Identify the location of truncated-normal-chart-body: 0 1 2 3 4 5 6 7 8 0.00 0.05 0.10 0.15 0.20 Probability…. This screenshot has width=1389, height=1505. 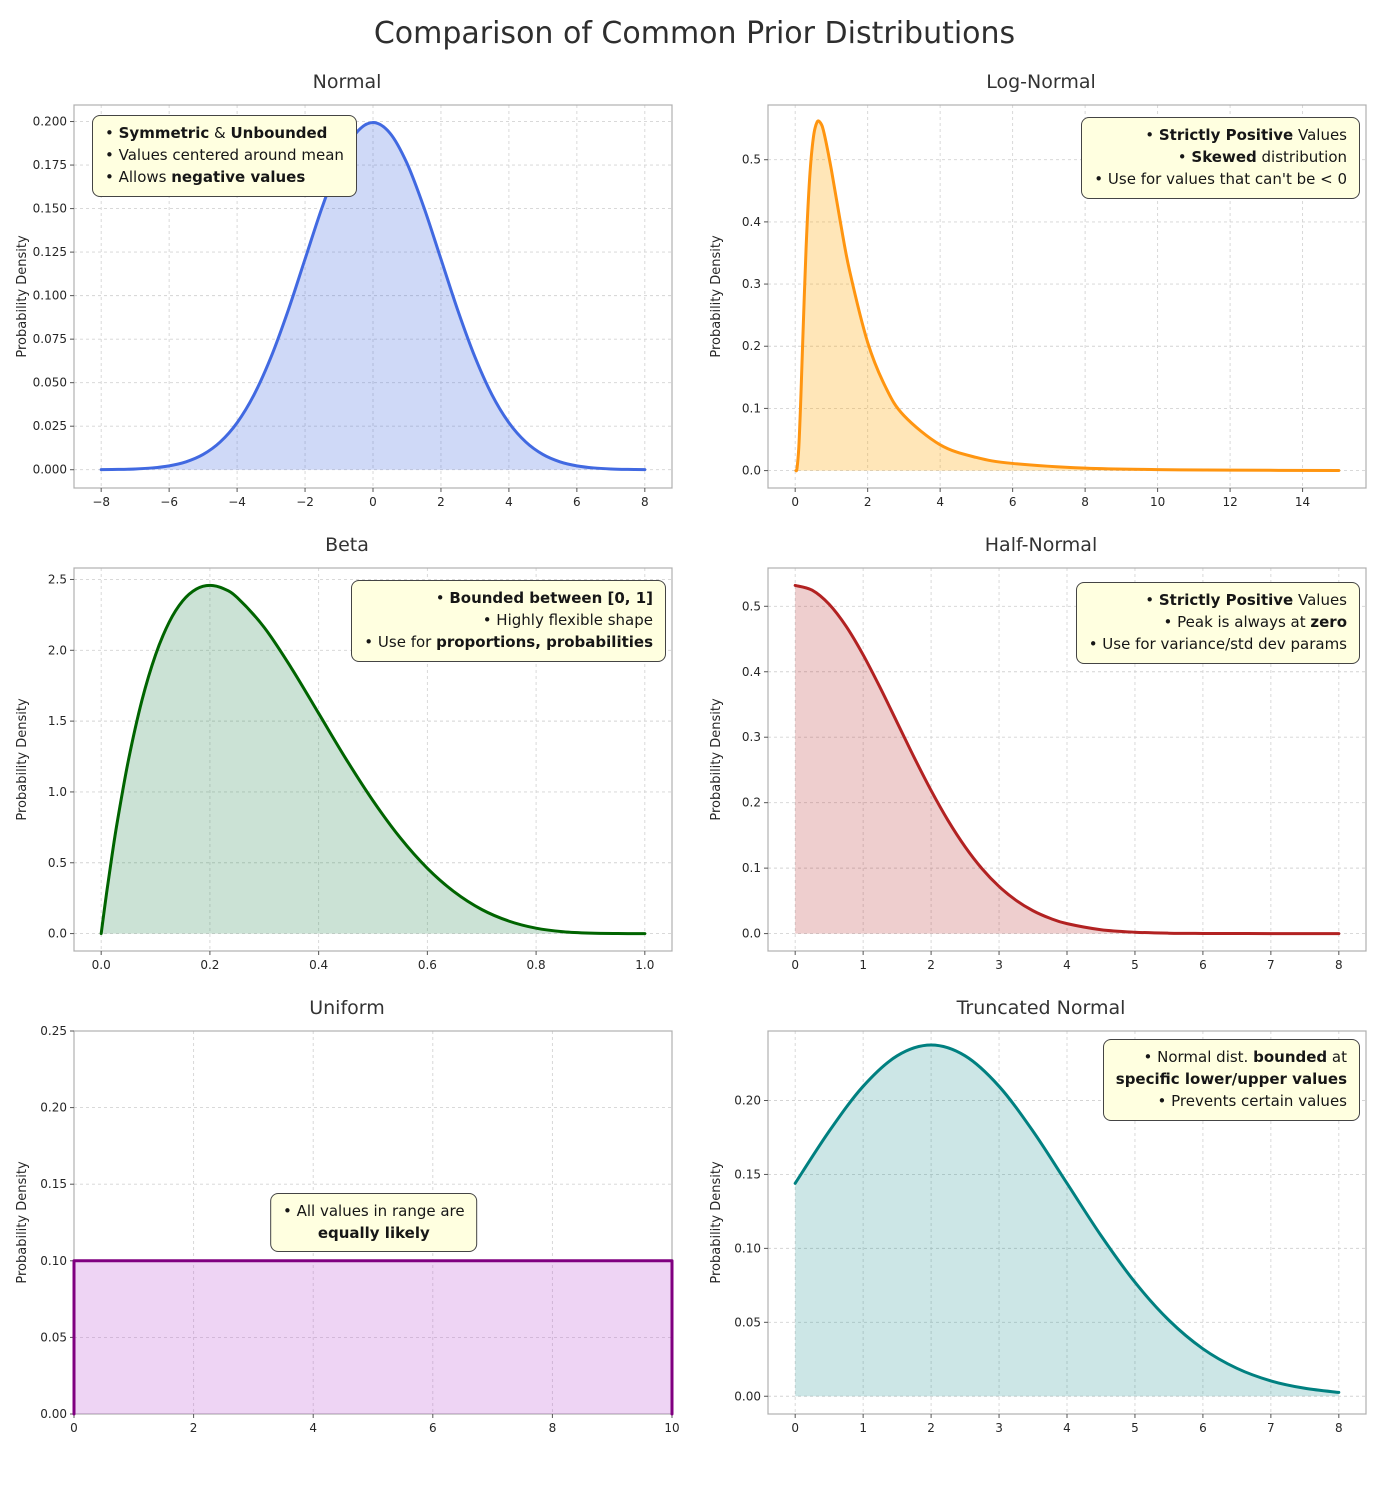
(1041, 1233).